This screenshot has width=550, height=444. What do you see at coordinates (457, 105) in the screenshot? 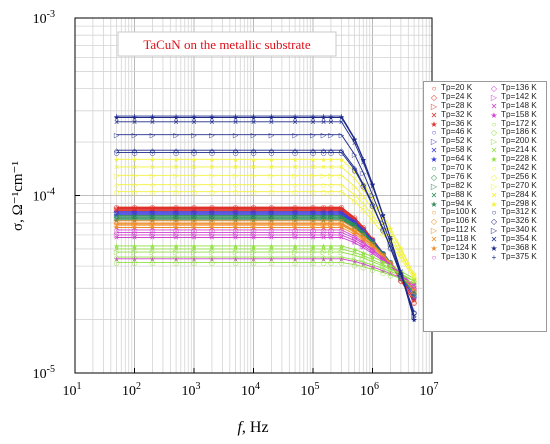
I see `legend-label: Tp=28 K` at bounding box center [457, 105].